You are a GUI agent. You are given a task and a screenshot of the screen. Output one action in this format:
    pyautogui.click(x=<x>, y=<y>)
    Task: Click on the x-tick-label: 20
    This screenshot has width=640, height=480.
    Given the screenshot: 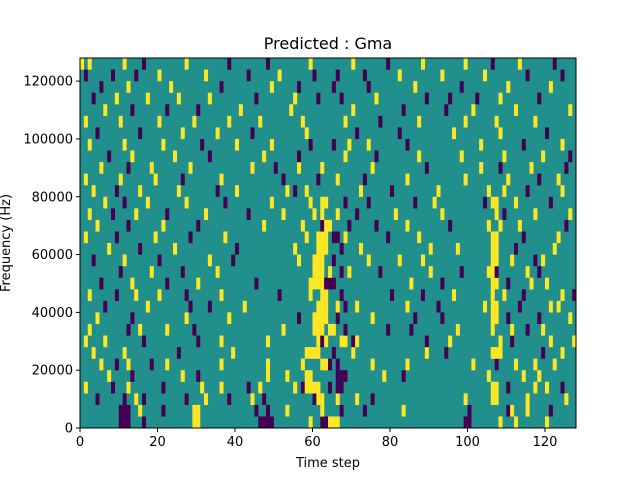 What is the action you would take?
    pyautogui.click(x=157, y=442)
    